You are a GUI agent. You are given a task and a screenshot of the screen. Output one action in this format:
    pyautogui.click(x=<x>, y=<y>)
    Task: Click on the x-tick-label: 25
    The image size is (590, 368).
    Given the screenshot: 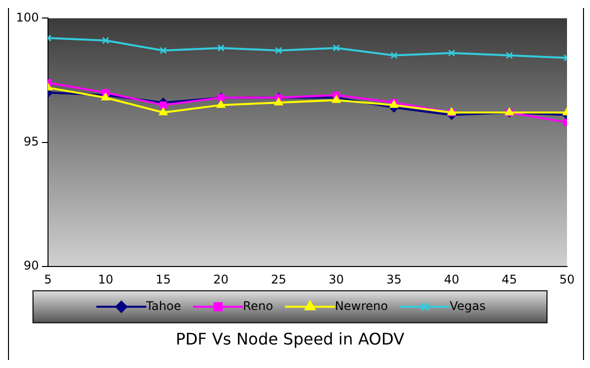 What is the action you would take?
    pyautogui.click(x=278, y=279)
    